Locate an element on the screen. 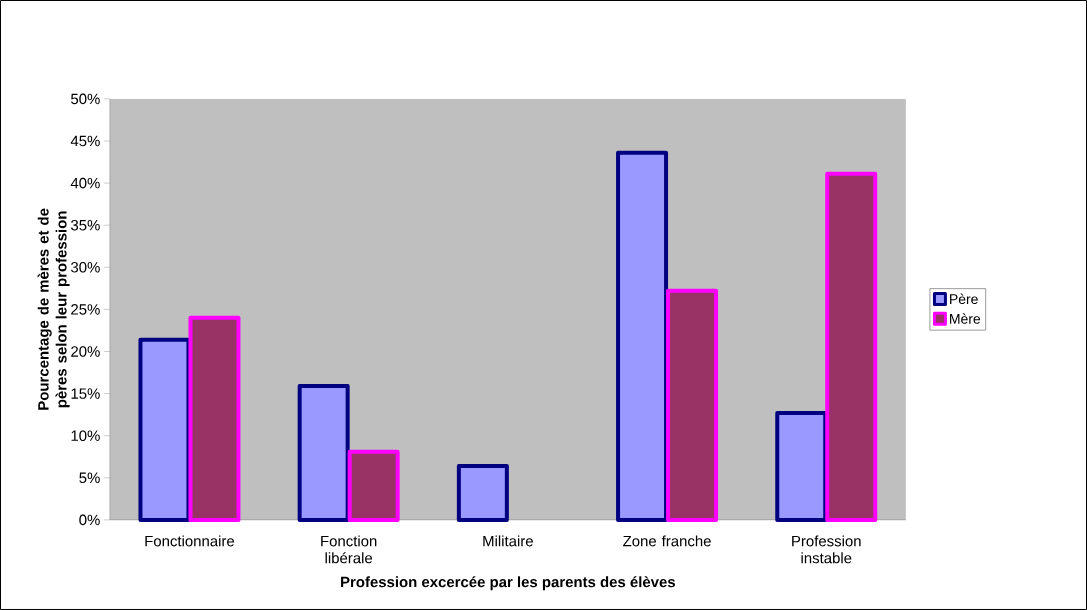 Image resolution: width=1087 pixels, height=610 pixels. x-tick-label: Militaire is located at coordinates (508, 541).